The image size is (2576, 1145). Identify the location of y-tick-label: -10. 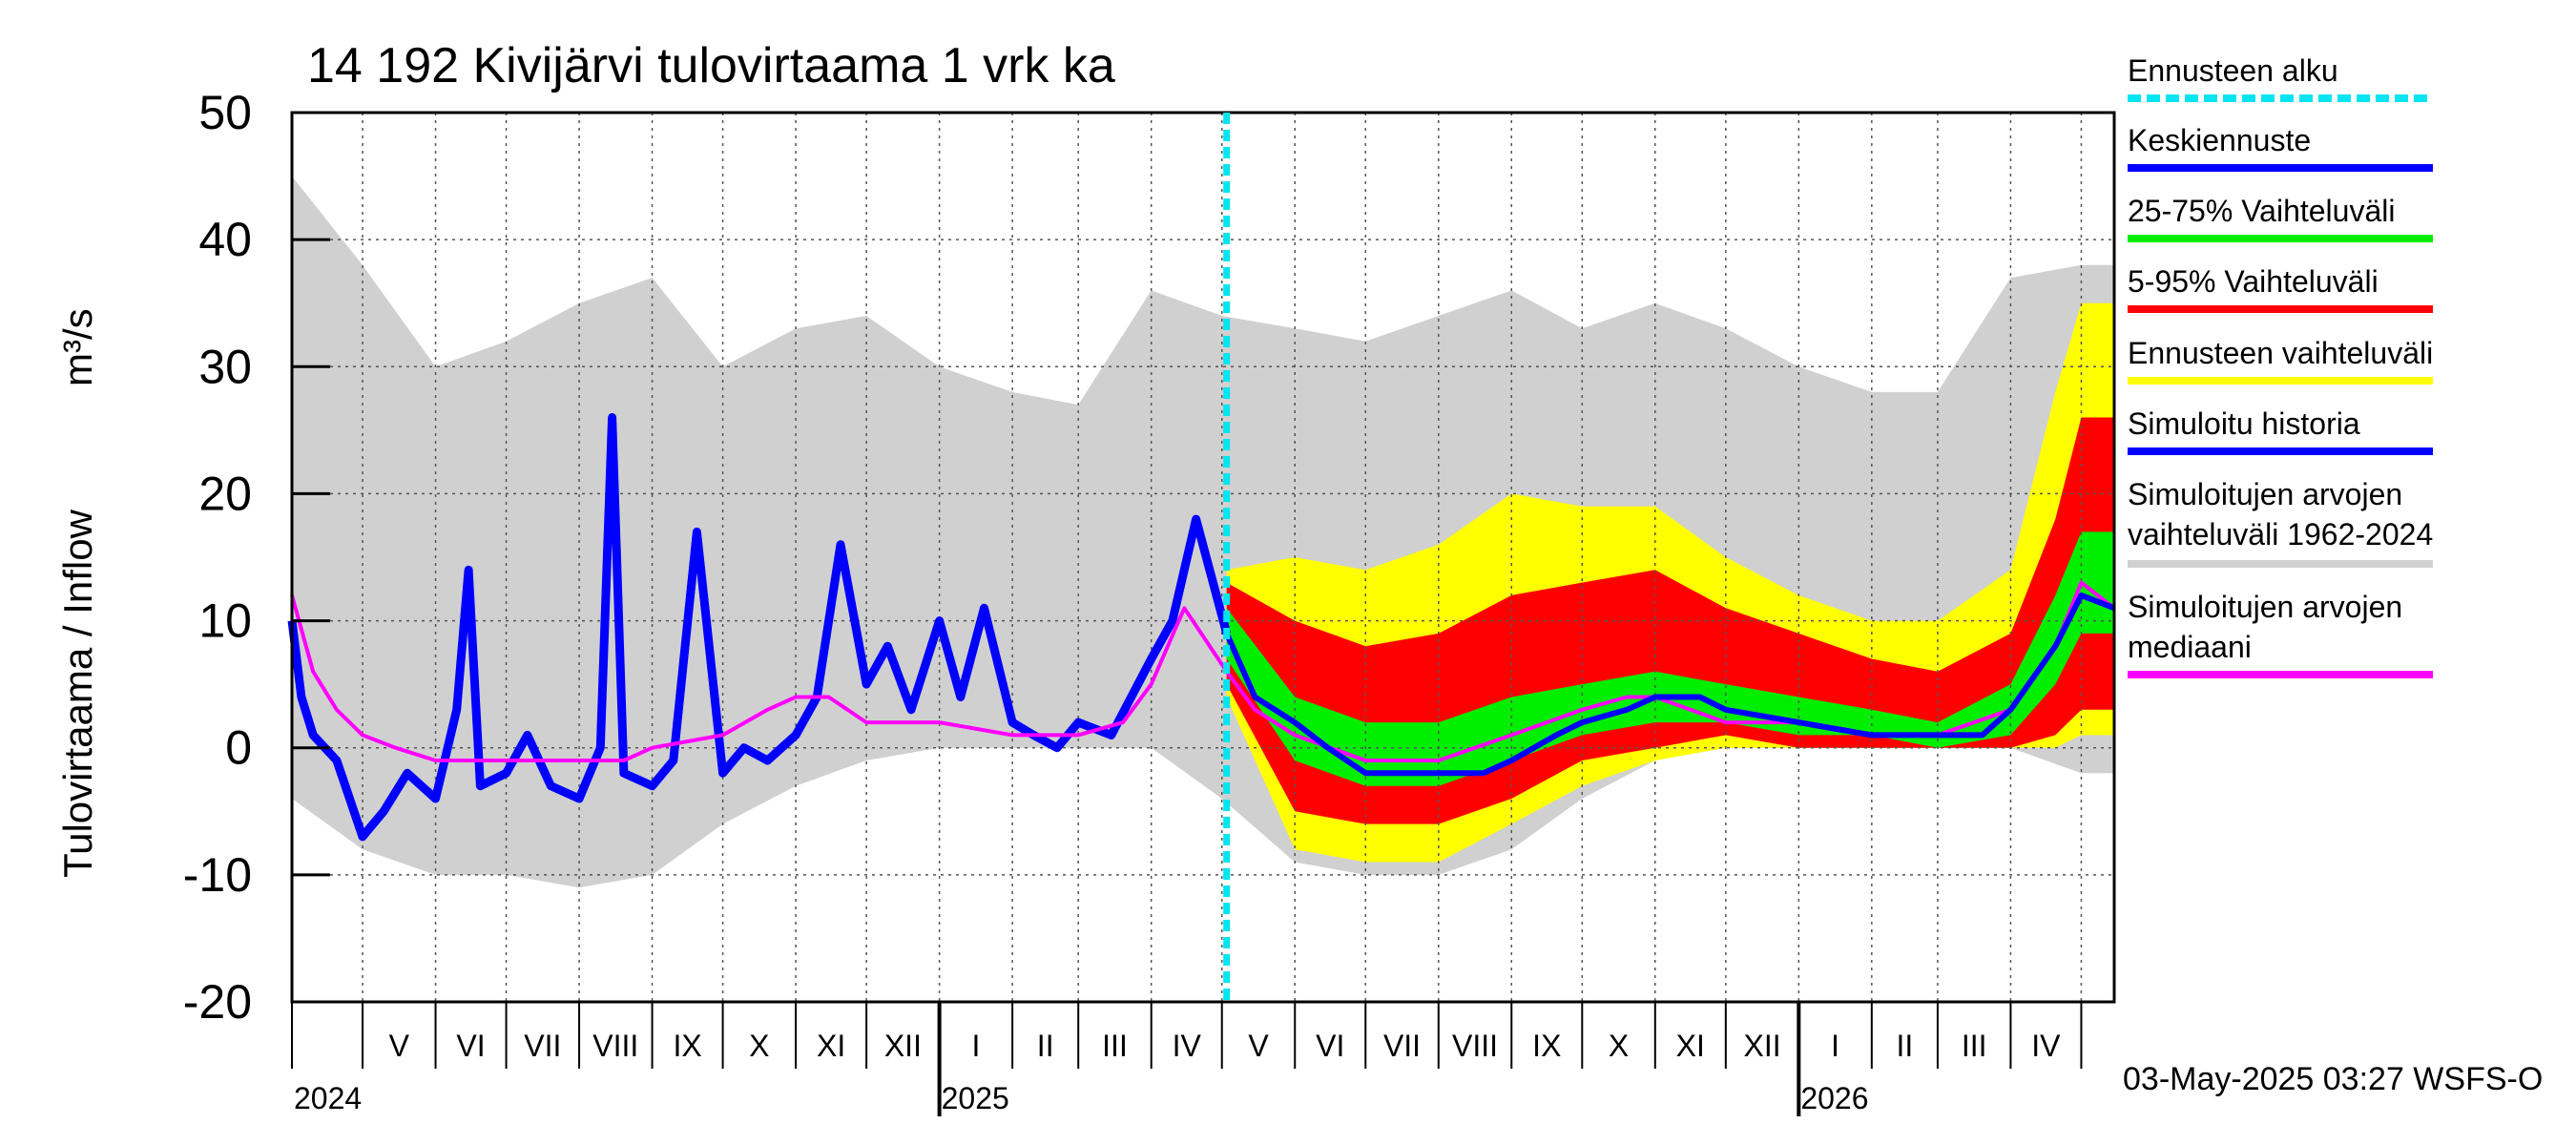
(217, 875).